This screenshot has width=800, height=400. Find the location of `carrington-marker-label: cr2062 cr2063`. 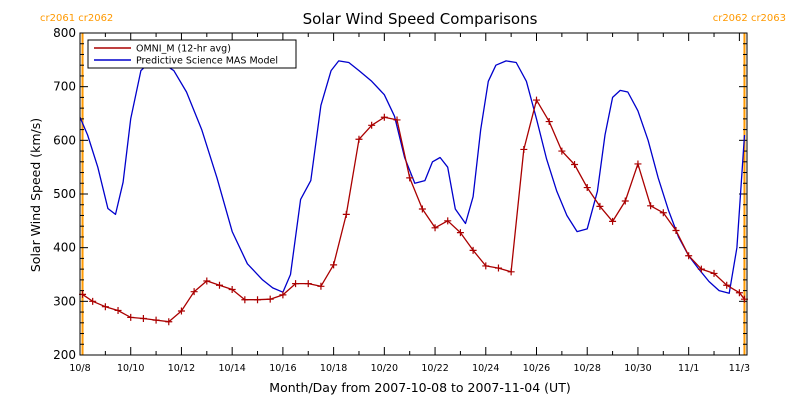

carrington-marker-label: cr2062 cr2063 is located at coordinates (749, 18).